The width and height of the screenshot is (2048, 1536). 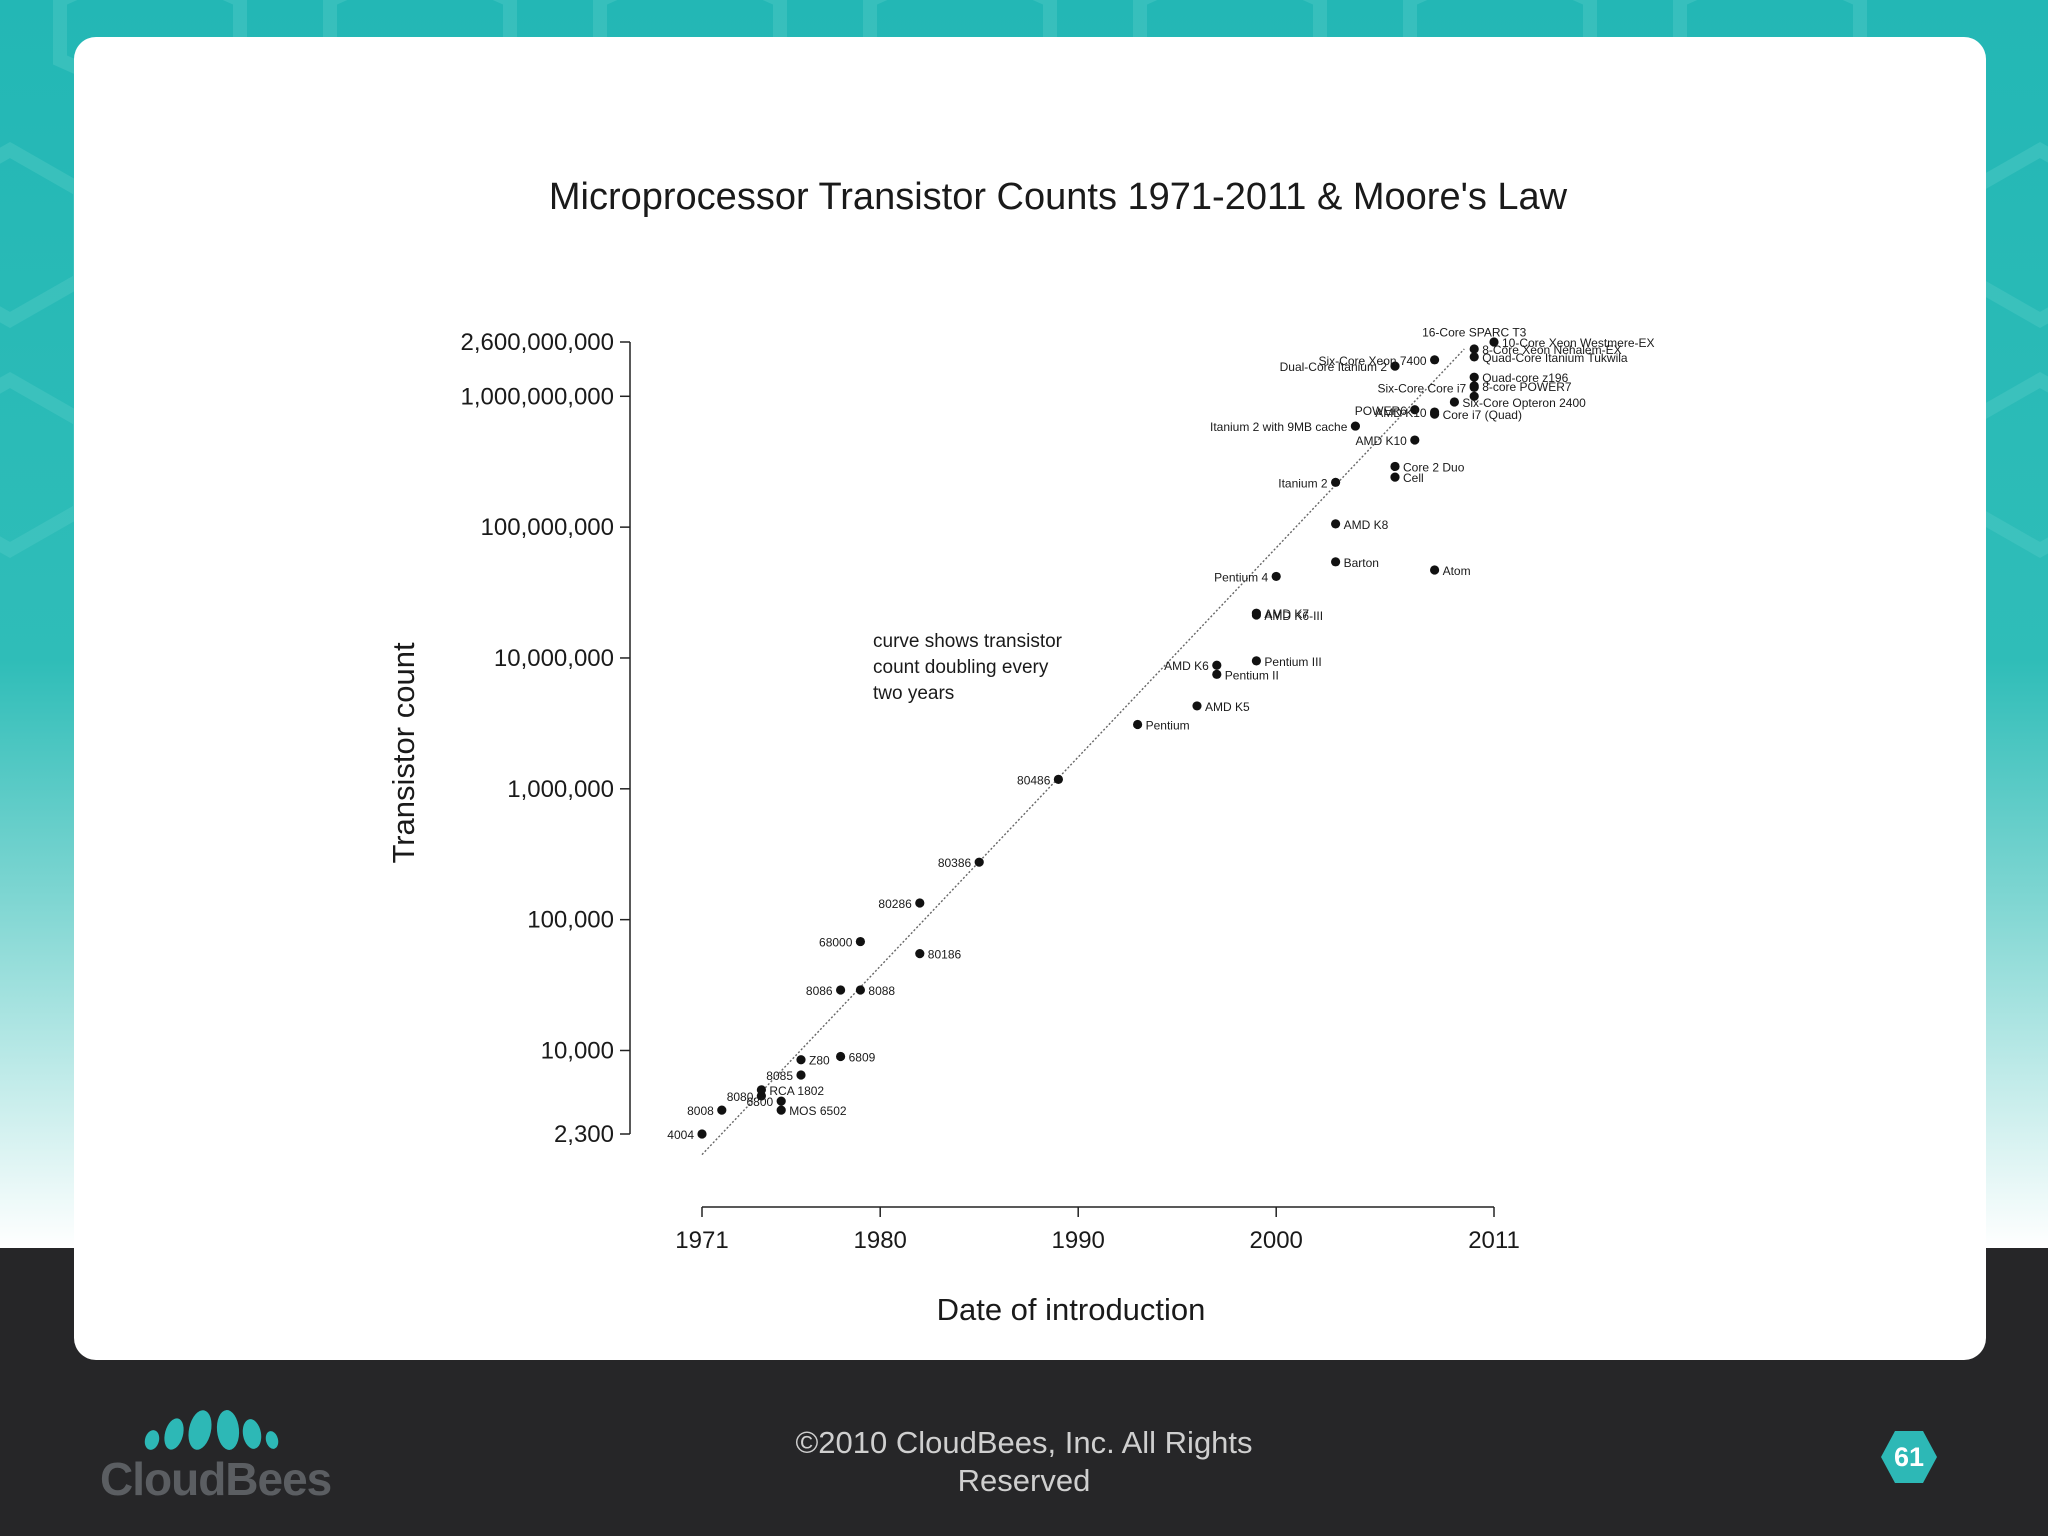 What do you see at coordinates (1373, 361) in the screenshot?
I see `data-label: Six-Core Xeon 7400` at bounding box center [1373, 361].